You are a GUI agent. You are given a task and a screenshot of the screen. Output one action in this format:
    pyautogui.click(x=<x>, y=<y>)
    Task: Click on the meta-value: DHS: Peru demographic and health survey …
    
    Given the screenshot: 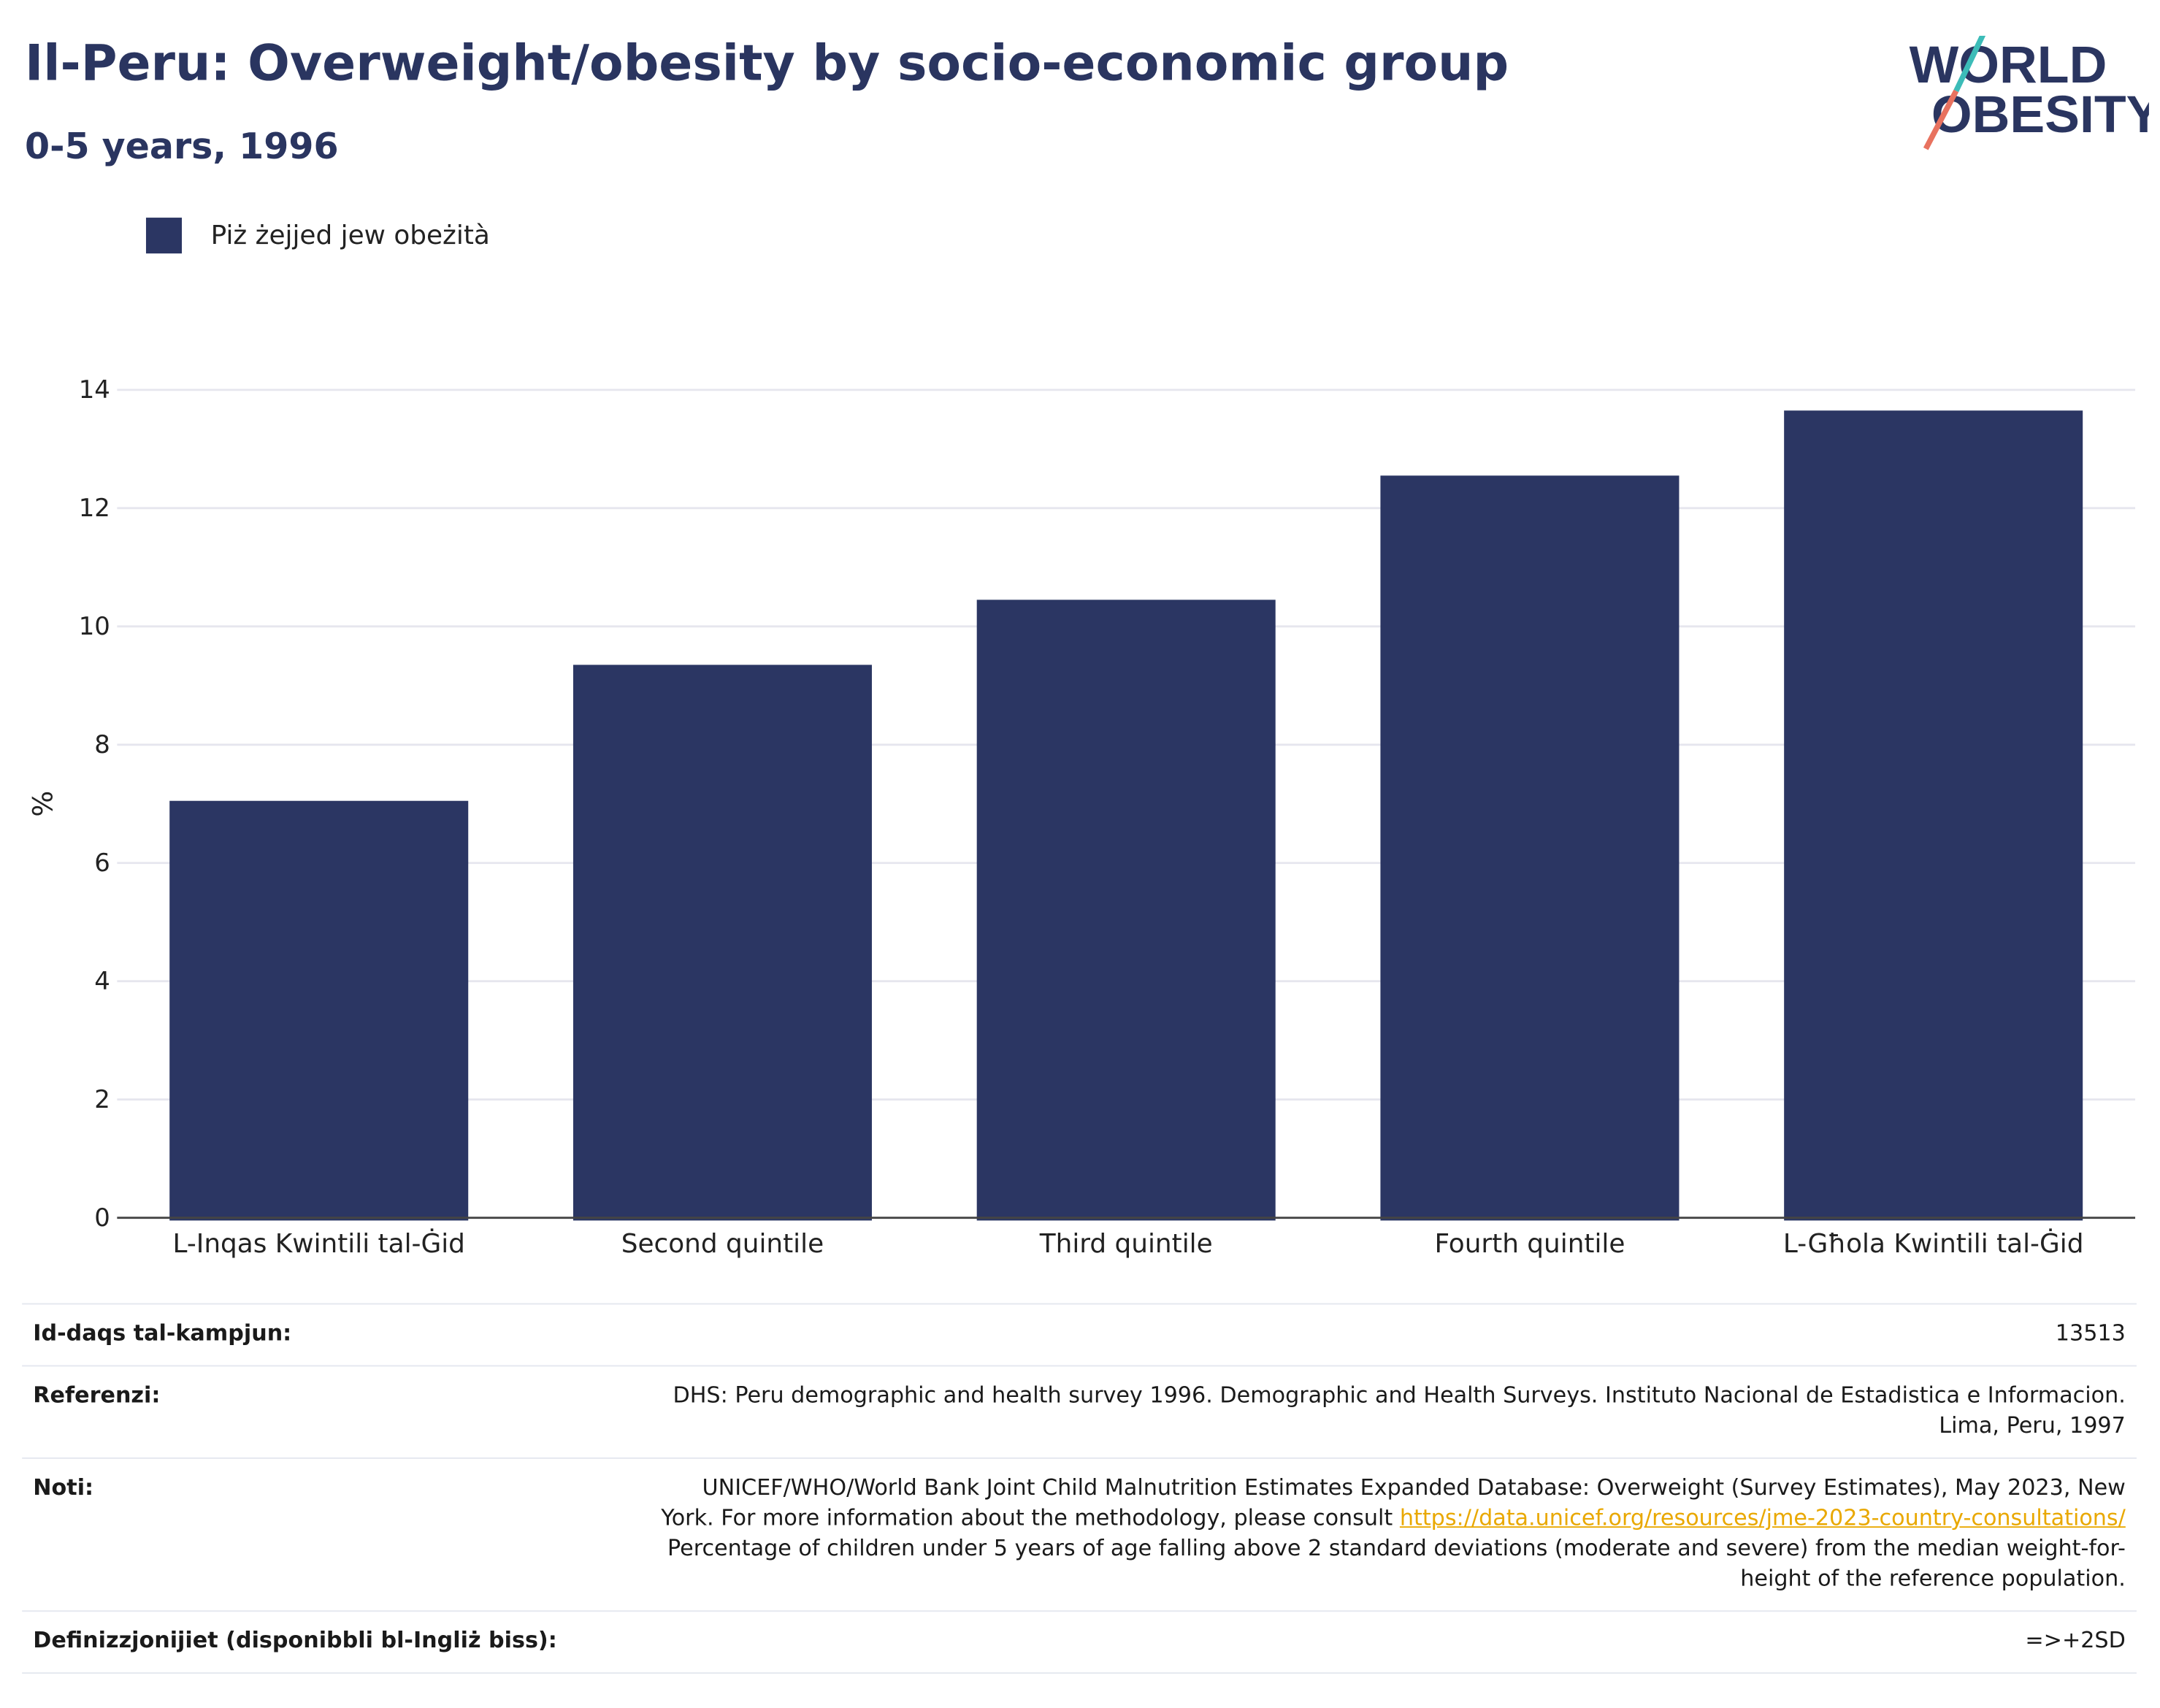 What is the action you would take?
    pyautogui.click(x=1184, y=1410)
    